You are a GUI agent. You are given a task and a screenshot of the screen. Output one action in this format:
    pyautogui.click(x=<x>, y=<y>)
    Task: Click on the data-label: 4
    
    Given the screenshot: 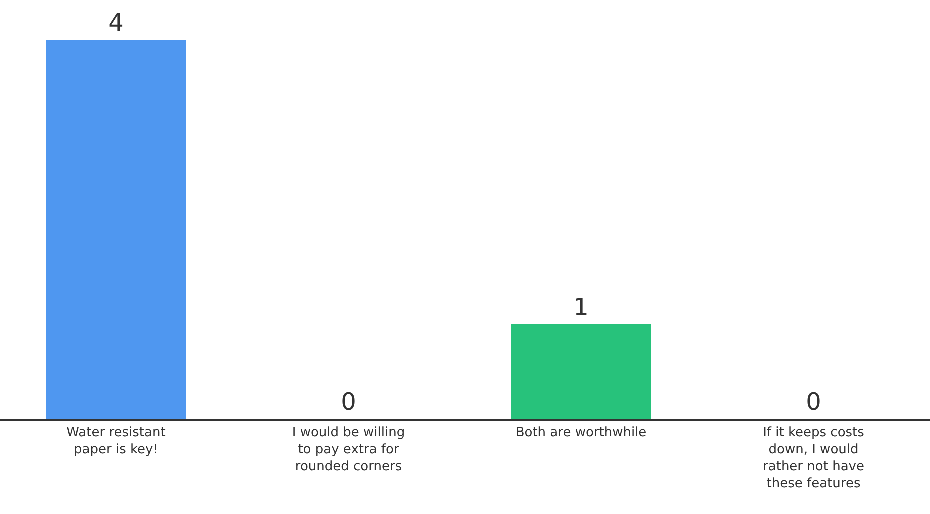 What is the action you would take?
    pyautogui.click(x=116, y=23)
    